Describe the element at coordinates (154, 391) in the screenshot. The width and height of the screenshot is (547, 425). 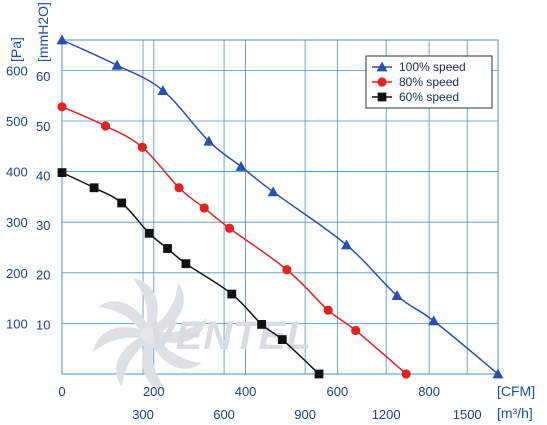
I see `x-tick-label-cfm: 200` at that location.